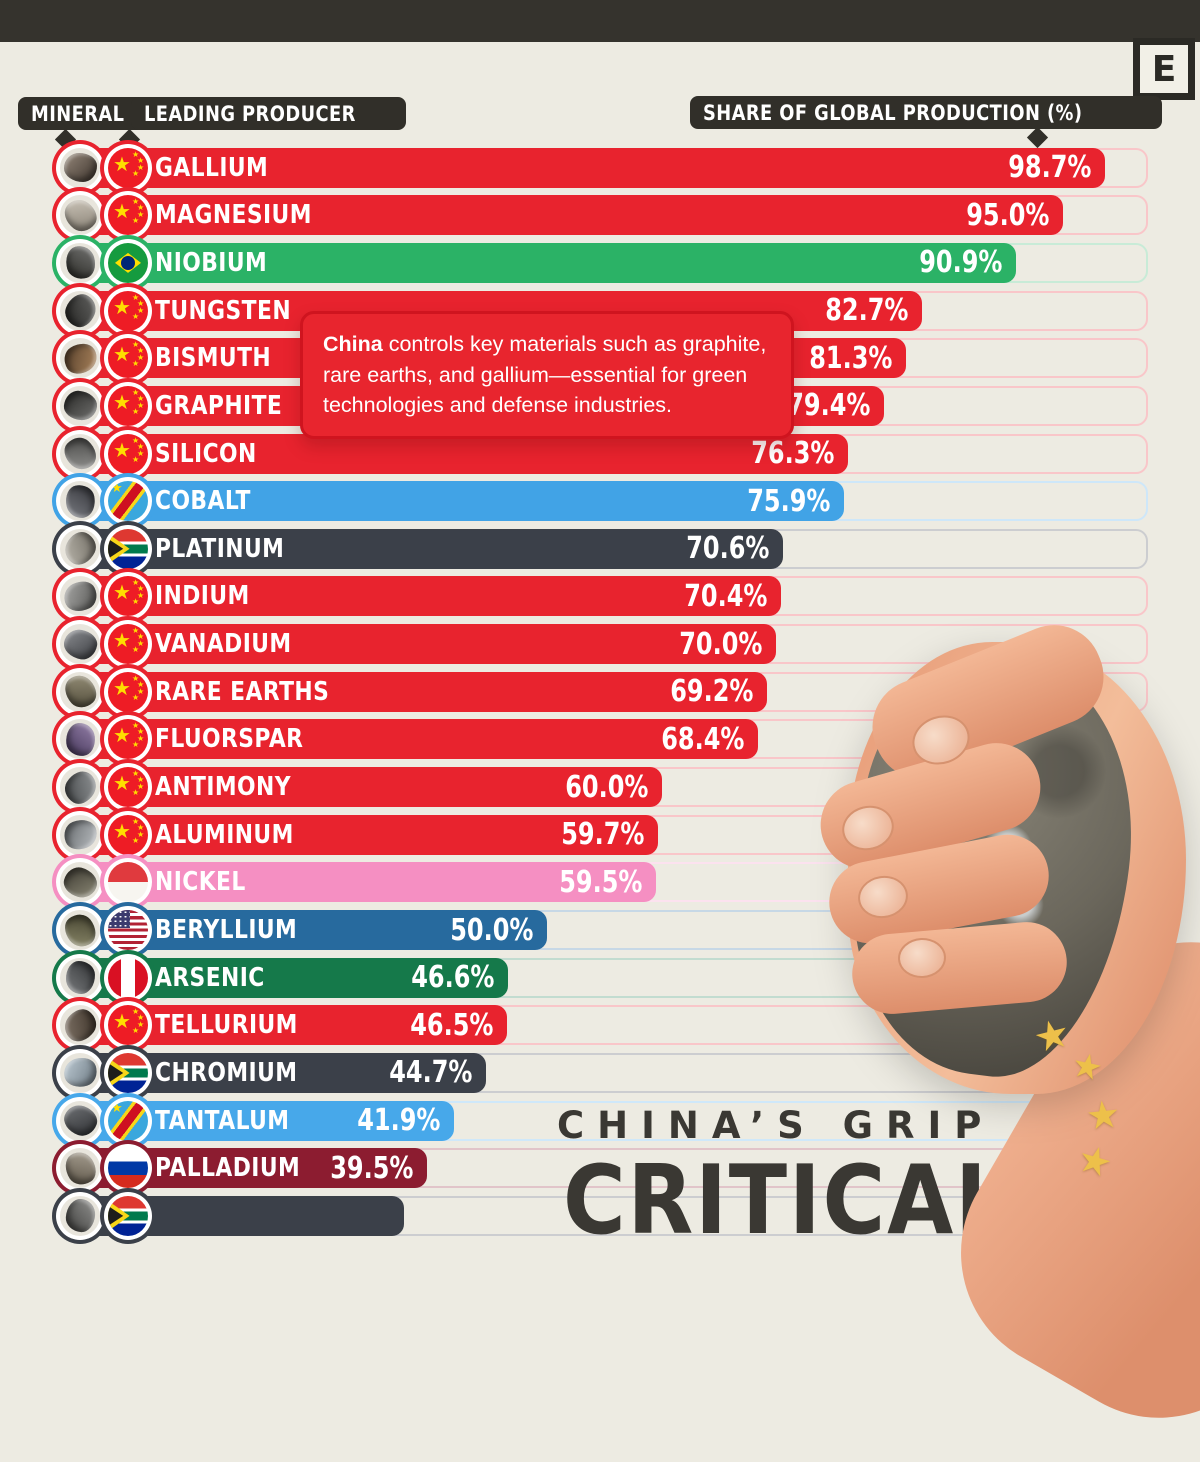 This screenshot has height=1462, width=1200. I want to click on mineral-row-arsenic: 46.6% ARSENIC, so click(600, 977).